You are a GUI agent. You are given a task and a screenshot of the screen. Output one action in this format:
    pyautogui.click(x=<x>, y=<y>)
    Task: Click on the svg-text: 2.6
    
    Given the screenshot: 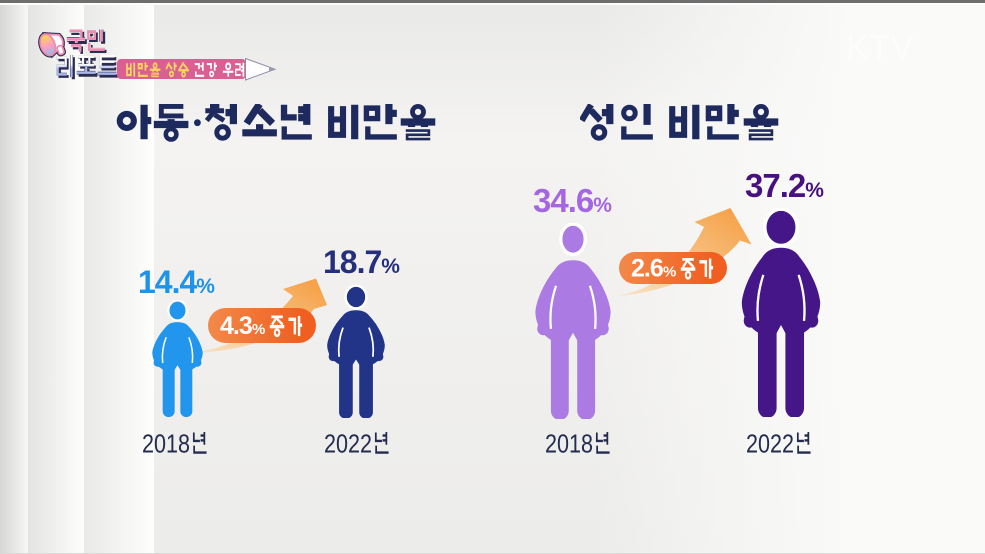 What is the action you would take?
    pyautogui.click(x=647, y=269)
    